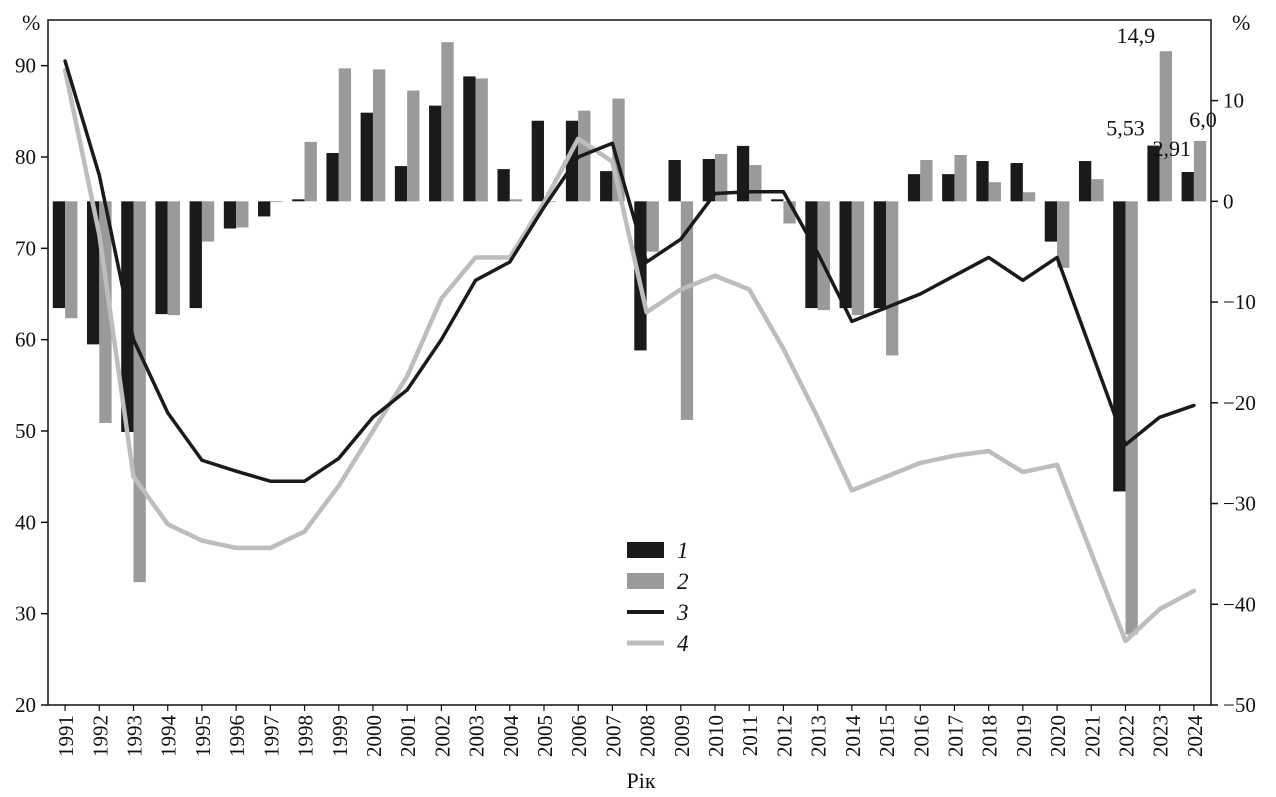  Describe the element at coordinates (169, 736) in the screenshot. I see `x-tick-label: 1994` at that location.